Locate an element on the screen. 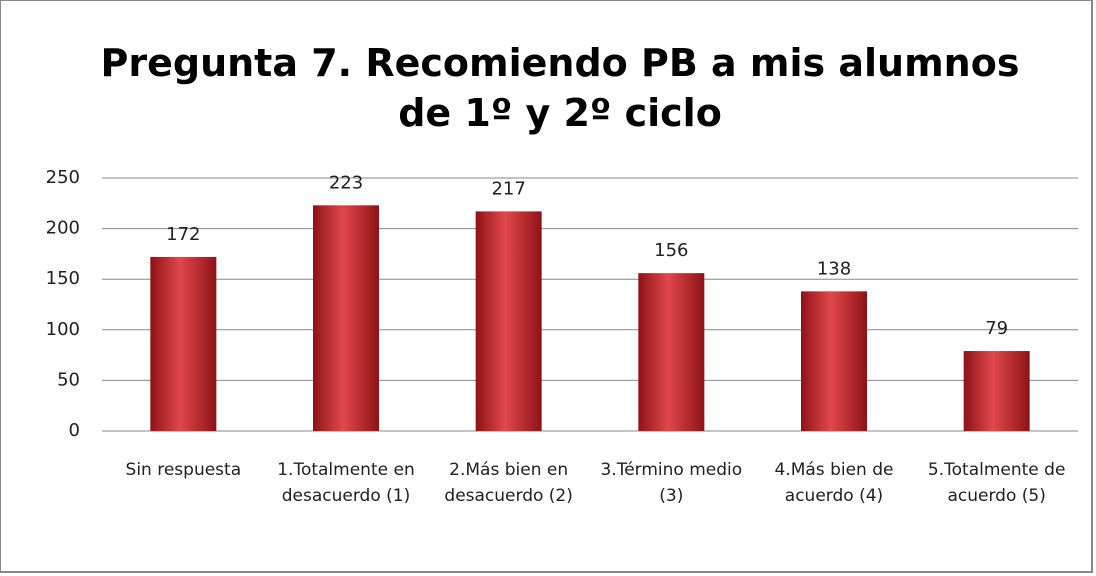 The image size is (1096, 576). data-label: 138 is located at coordinates (834, 268).